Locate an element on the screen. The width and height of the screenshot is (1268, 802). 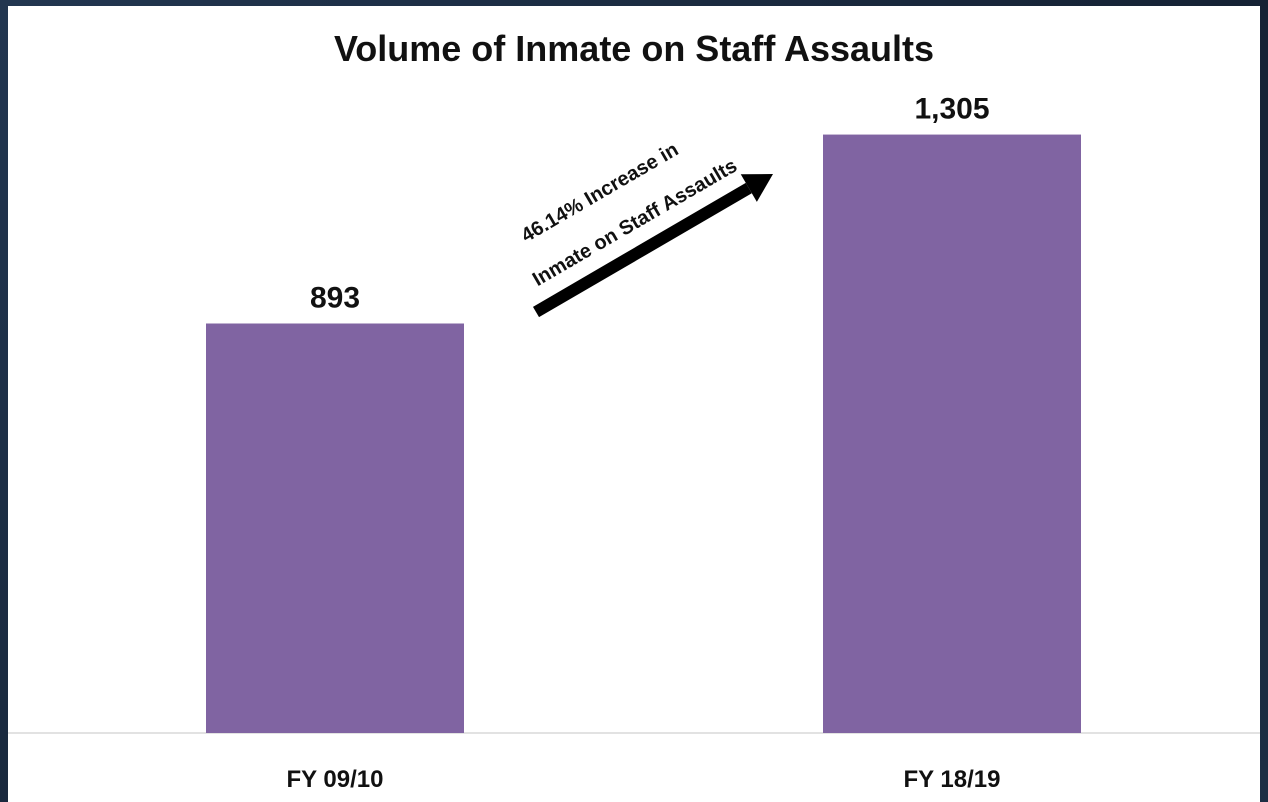
arrow-head is located at coordinates (756, 188).